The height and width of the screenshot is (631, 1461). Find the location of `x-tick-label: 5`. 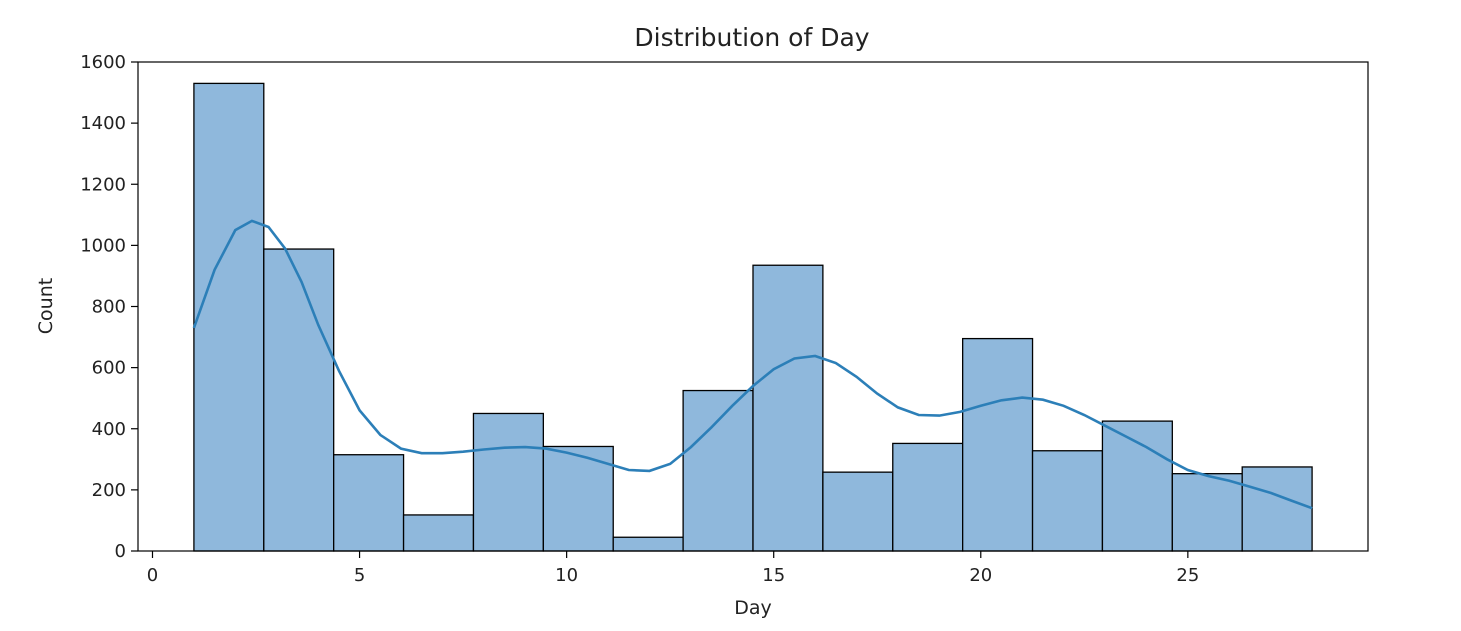

x-tick-label: 5 is located at coordinates (359, 575).